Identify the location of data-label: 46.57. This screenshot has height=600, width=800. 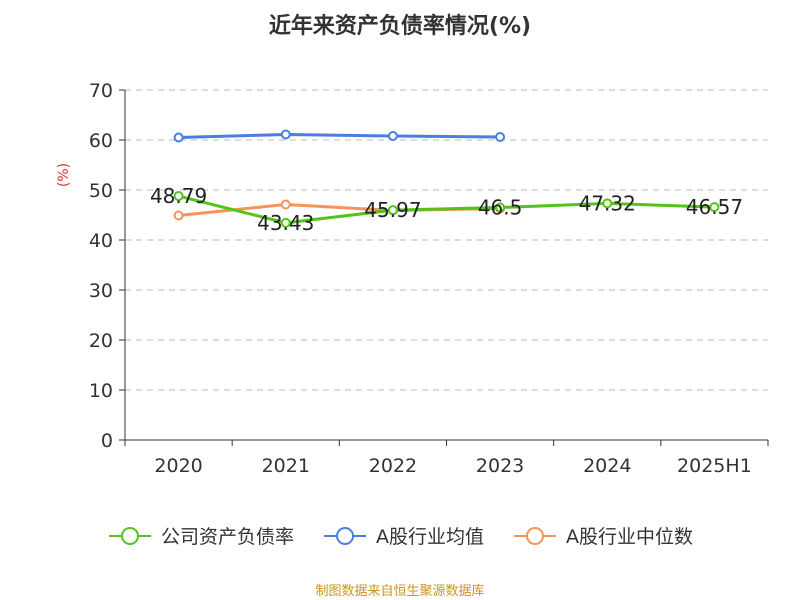
(714, 207).